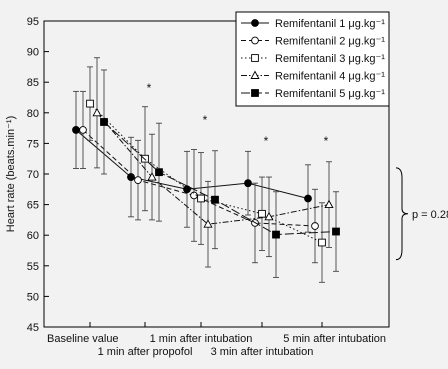 The height and width of the screenshot is (369, 448). Describe the element at coordinates (33, 22) in the screenshot. I see `y-tick-label: 95` at that location.